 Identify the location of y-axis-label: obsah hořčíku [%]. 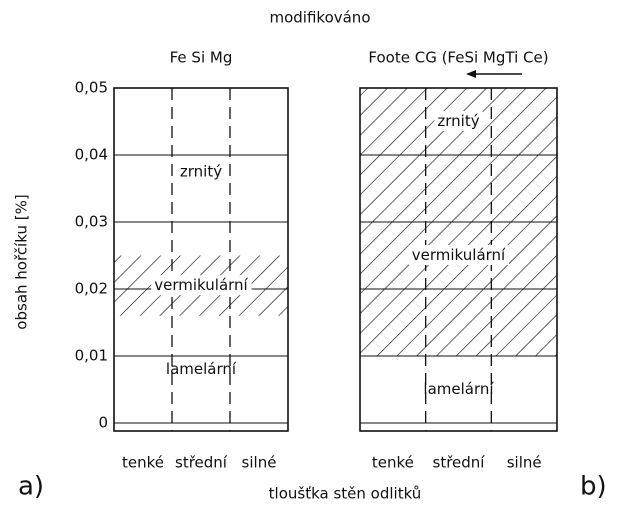
(22, 261).